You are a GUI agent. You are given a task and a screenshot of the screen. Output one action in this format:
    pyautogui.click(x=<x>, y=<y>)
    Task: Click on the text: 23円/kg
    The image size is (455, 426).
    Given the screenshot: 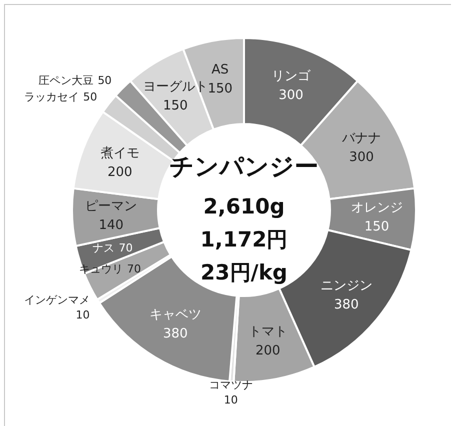 What is the action you would take?
    pyautogui.click(x=244, y=272)
    